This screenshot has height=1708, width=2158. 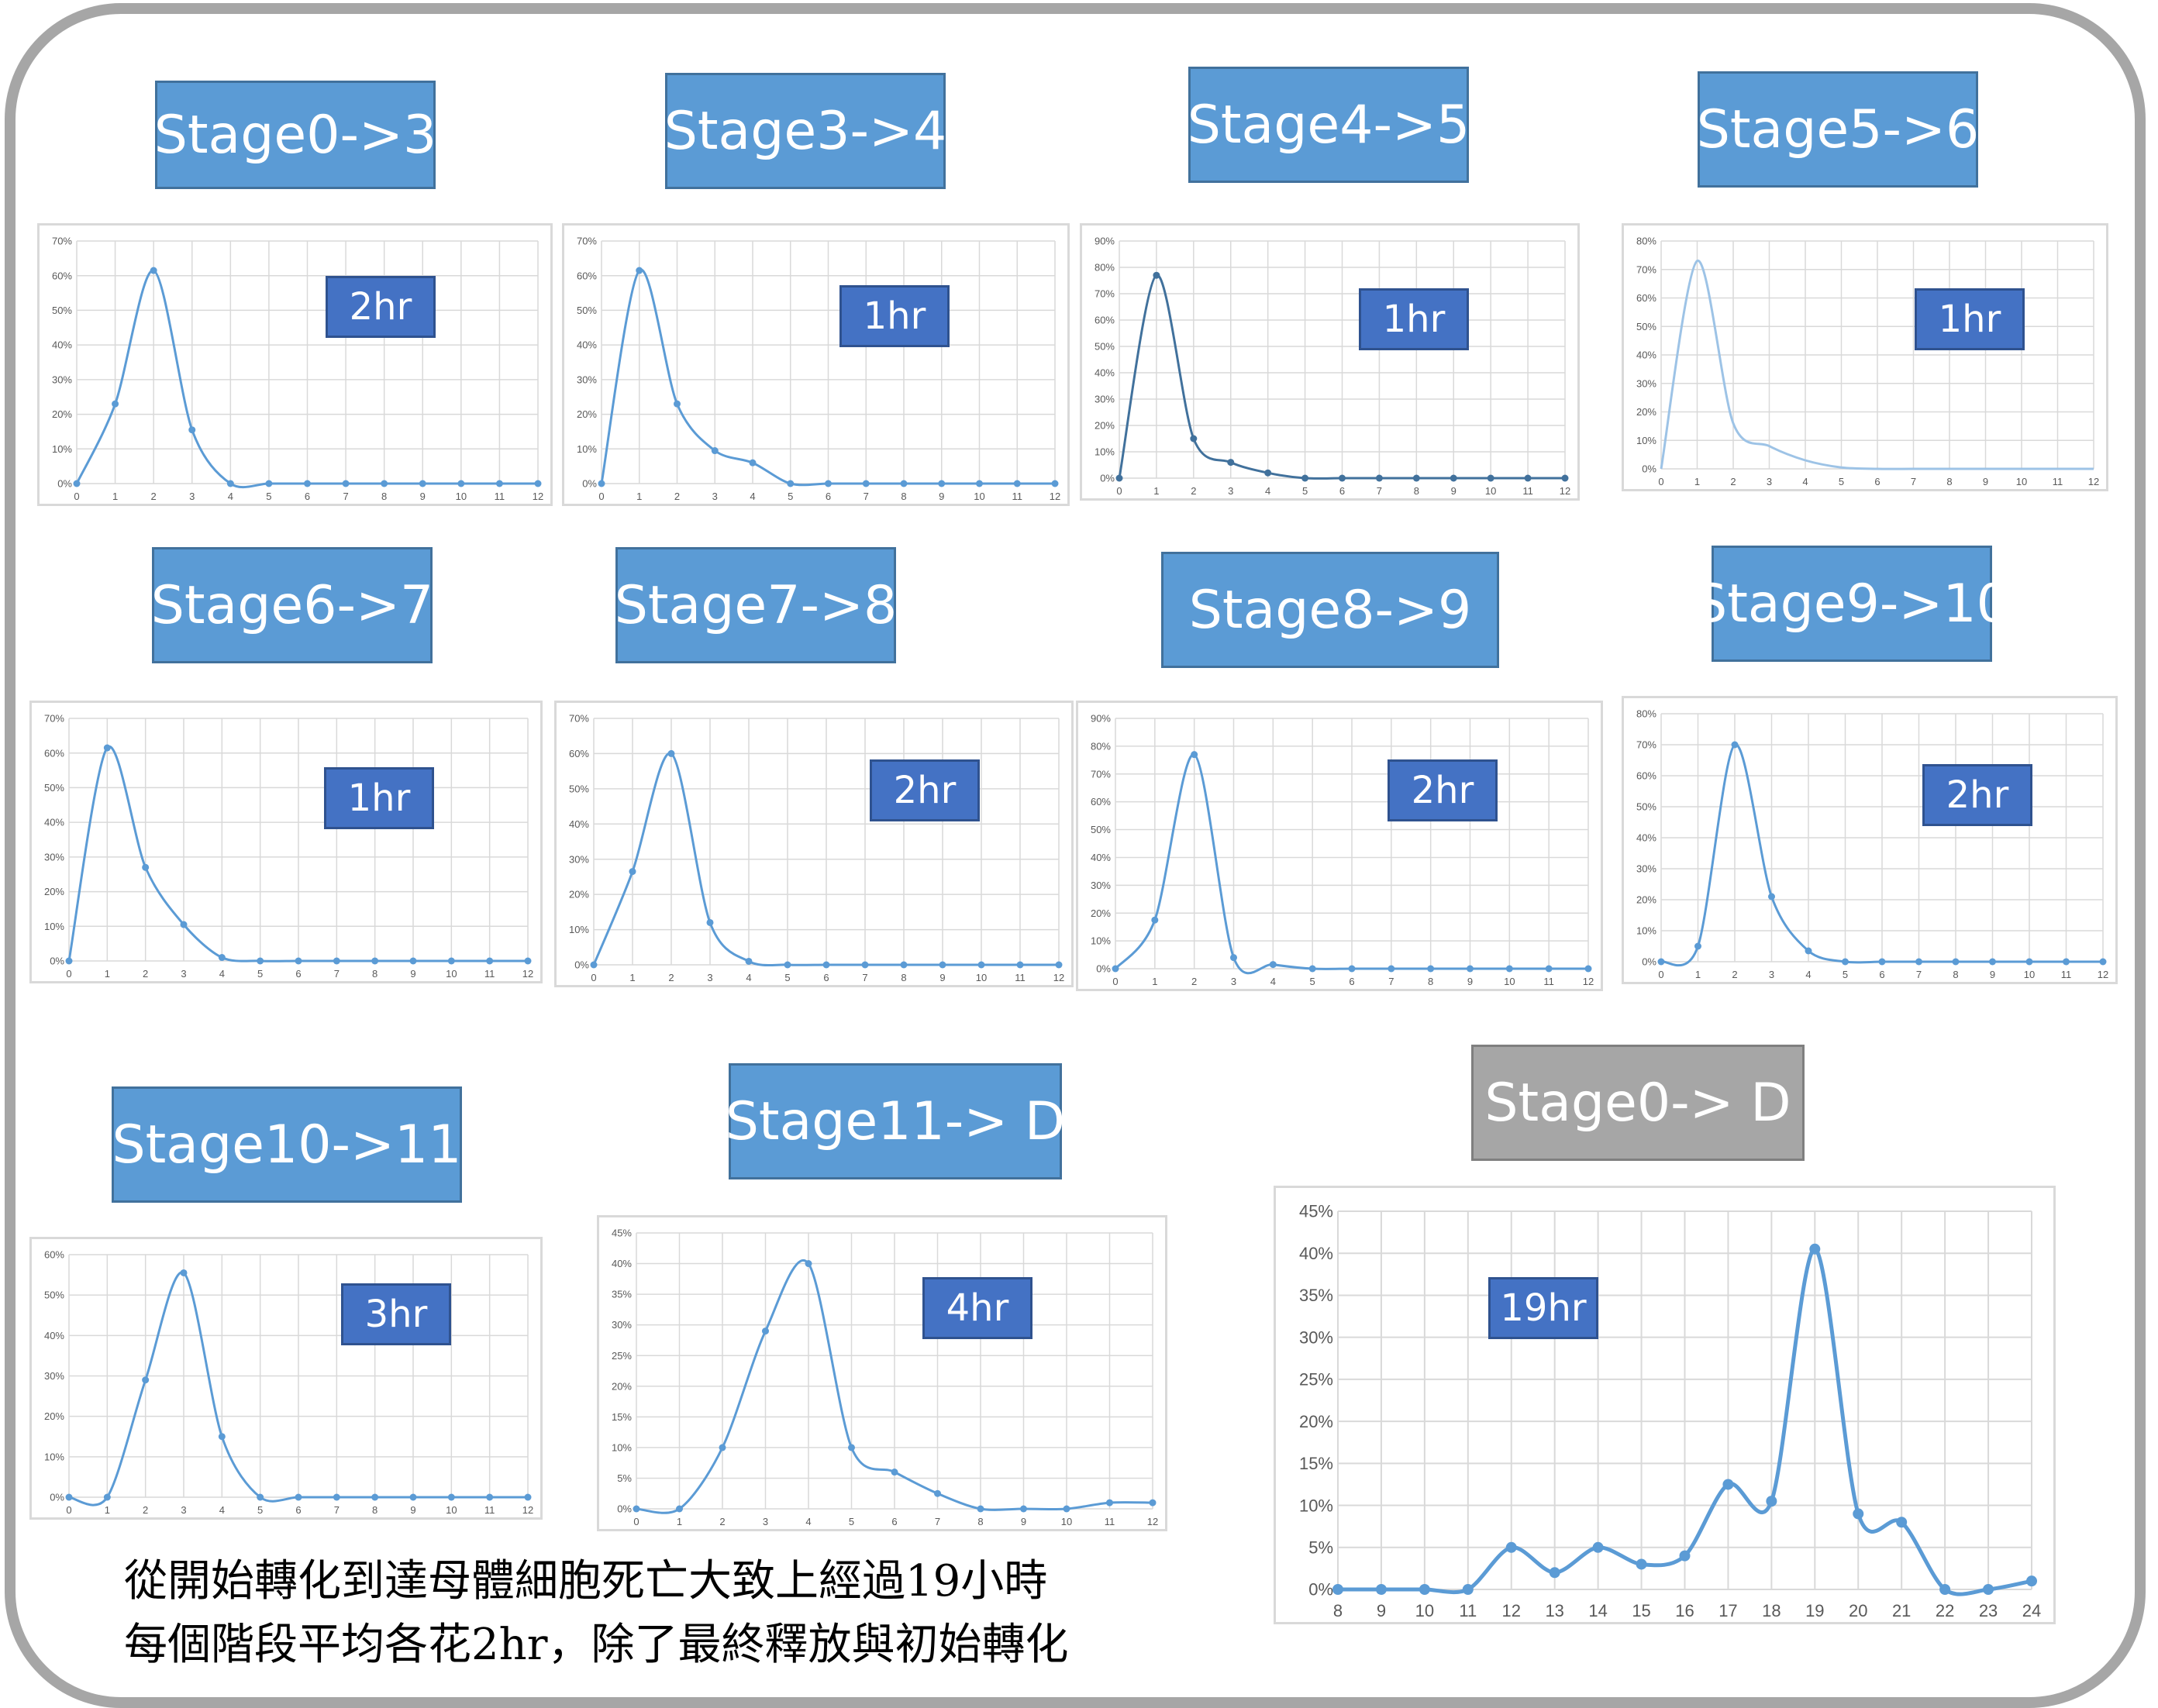 What do you see at coordinates (1329, 125) in the screenshot?
I see `stage-title-3: Stage4->5` at bounding box center [1329, 125].